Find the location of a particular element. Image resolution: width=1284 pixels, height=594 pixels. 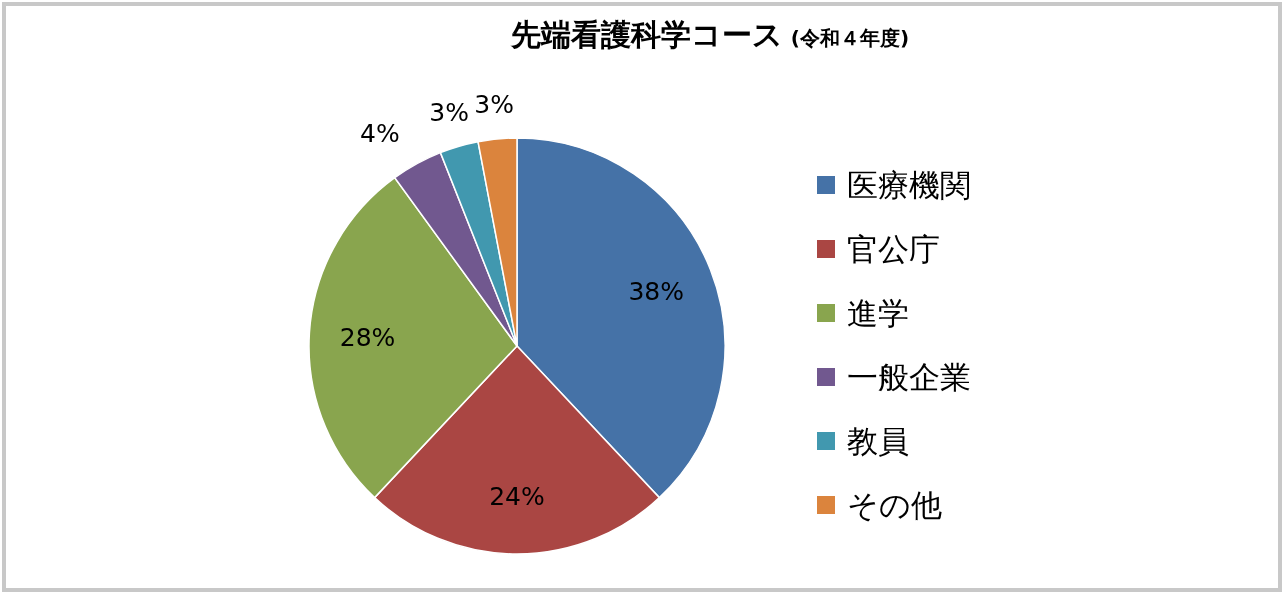

legend-label: 医療機関 is located at coordinates (909, 185).